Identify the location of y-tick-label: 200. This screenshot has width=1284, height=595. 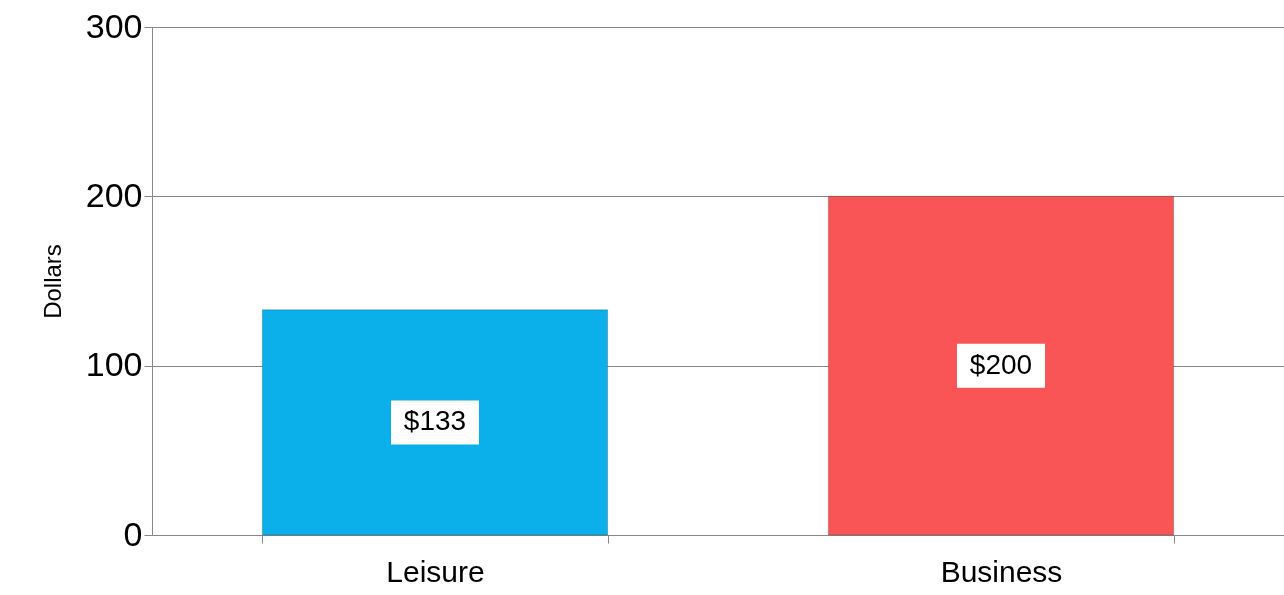
(114, 194).